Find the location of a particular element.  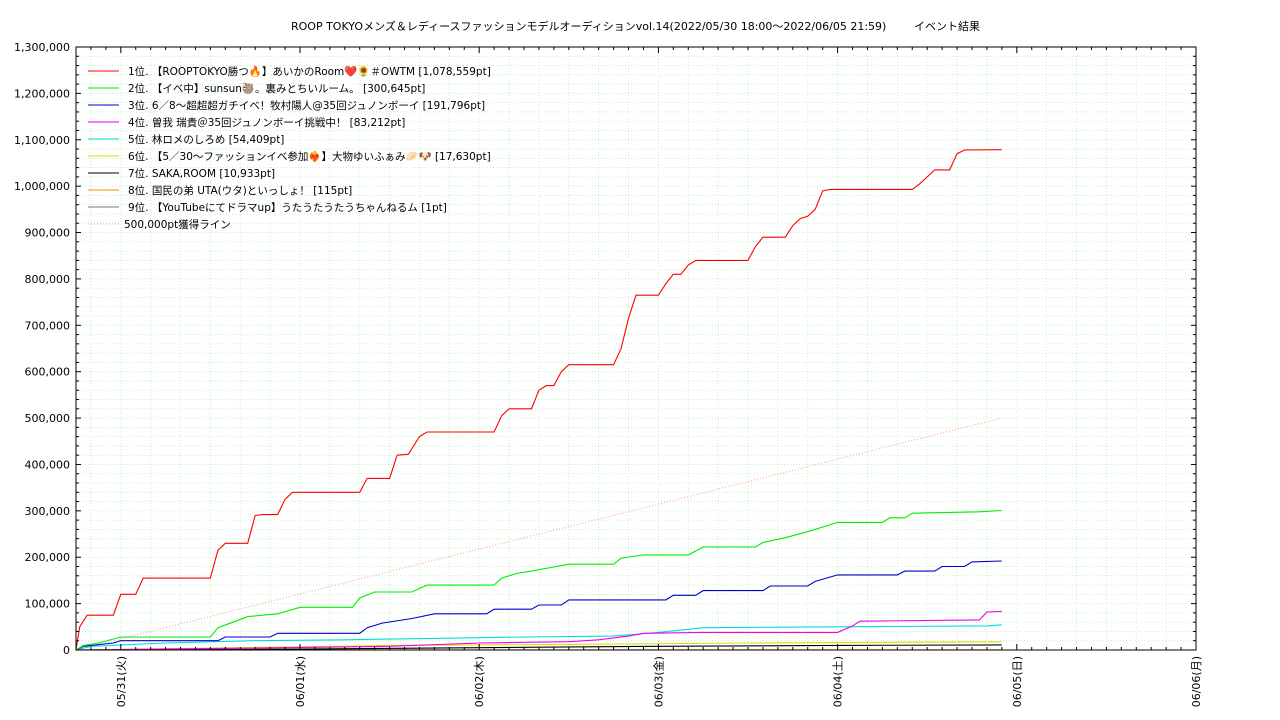

y-tick-label: 1,000,000 is located at coordinates (42, 186).